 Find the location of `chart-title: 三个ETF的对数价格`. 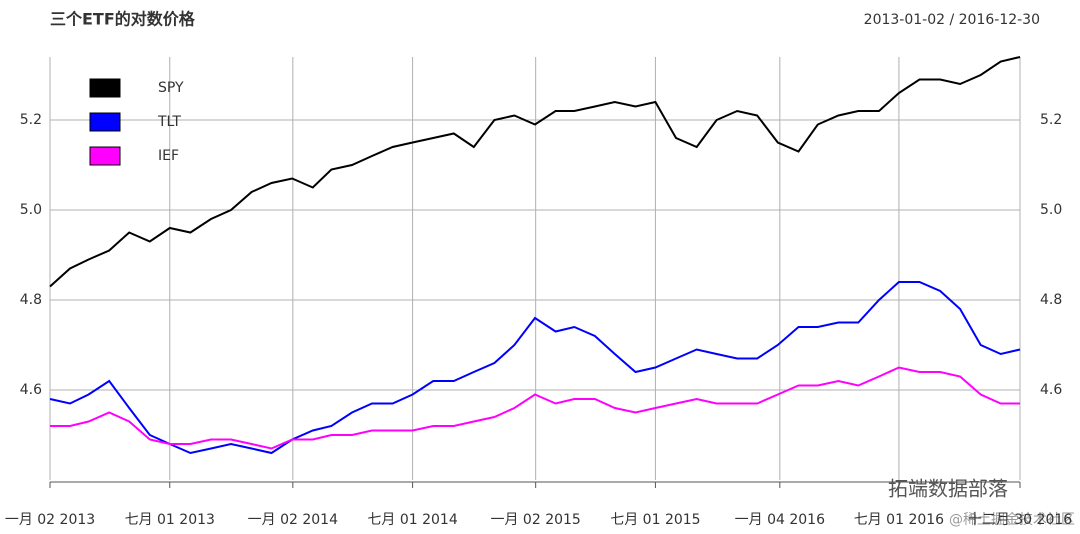

chart-title: 三个ETF的对数价格 is located at coordinates (123, 19).